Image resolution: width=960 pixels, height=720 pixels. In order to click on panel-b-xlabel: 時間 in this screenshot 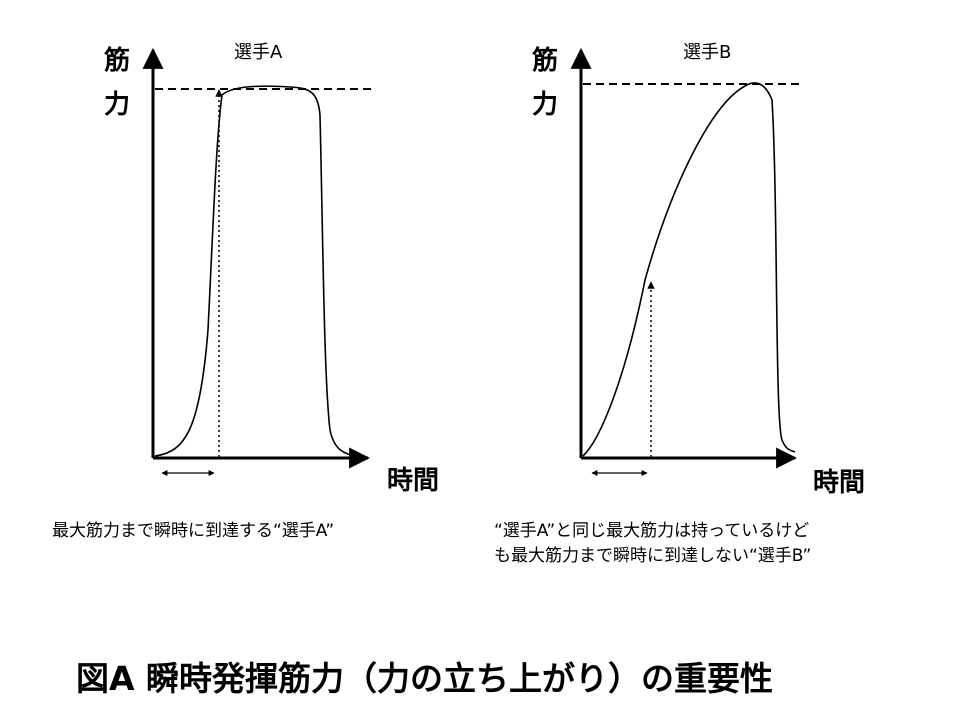, I will do `click(839, 483)`.